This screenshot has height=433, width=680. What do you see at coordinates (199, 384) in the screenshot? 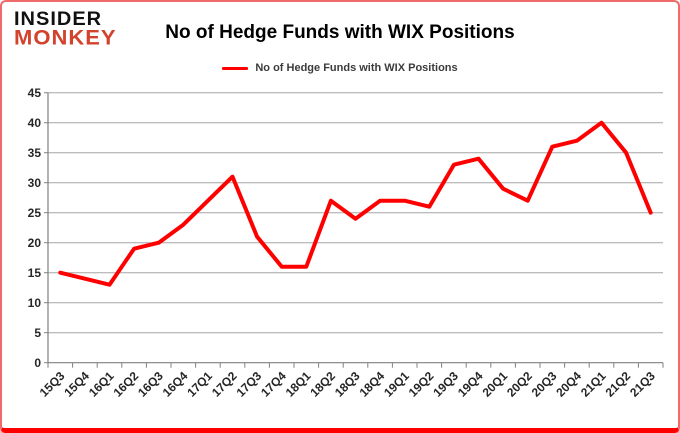
I see `x-axis-tick-label: 17Q1` at bounding box center [199, 384].